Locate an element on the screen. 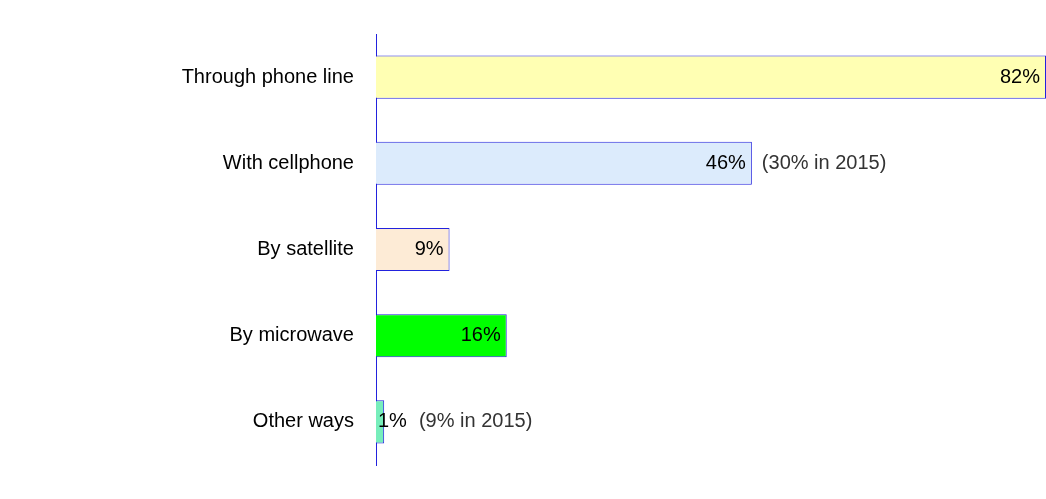 This screenshot has width=1046, height=499. data-label: 46% is located at coordinates (726, 161).